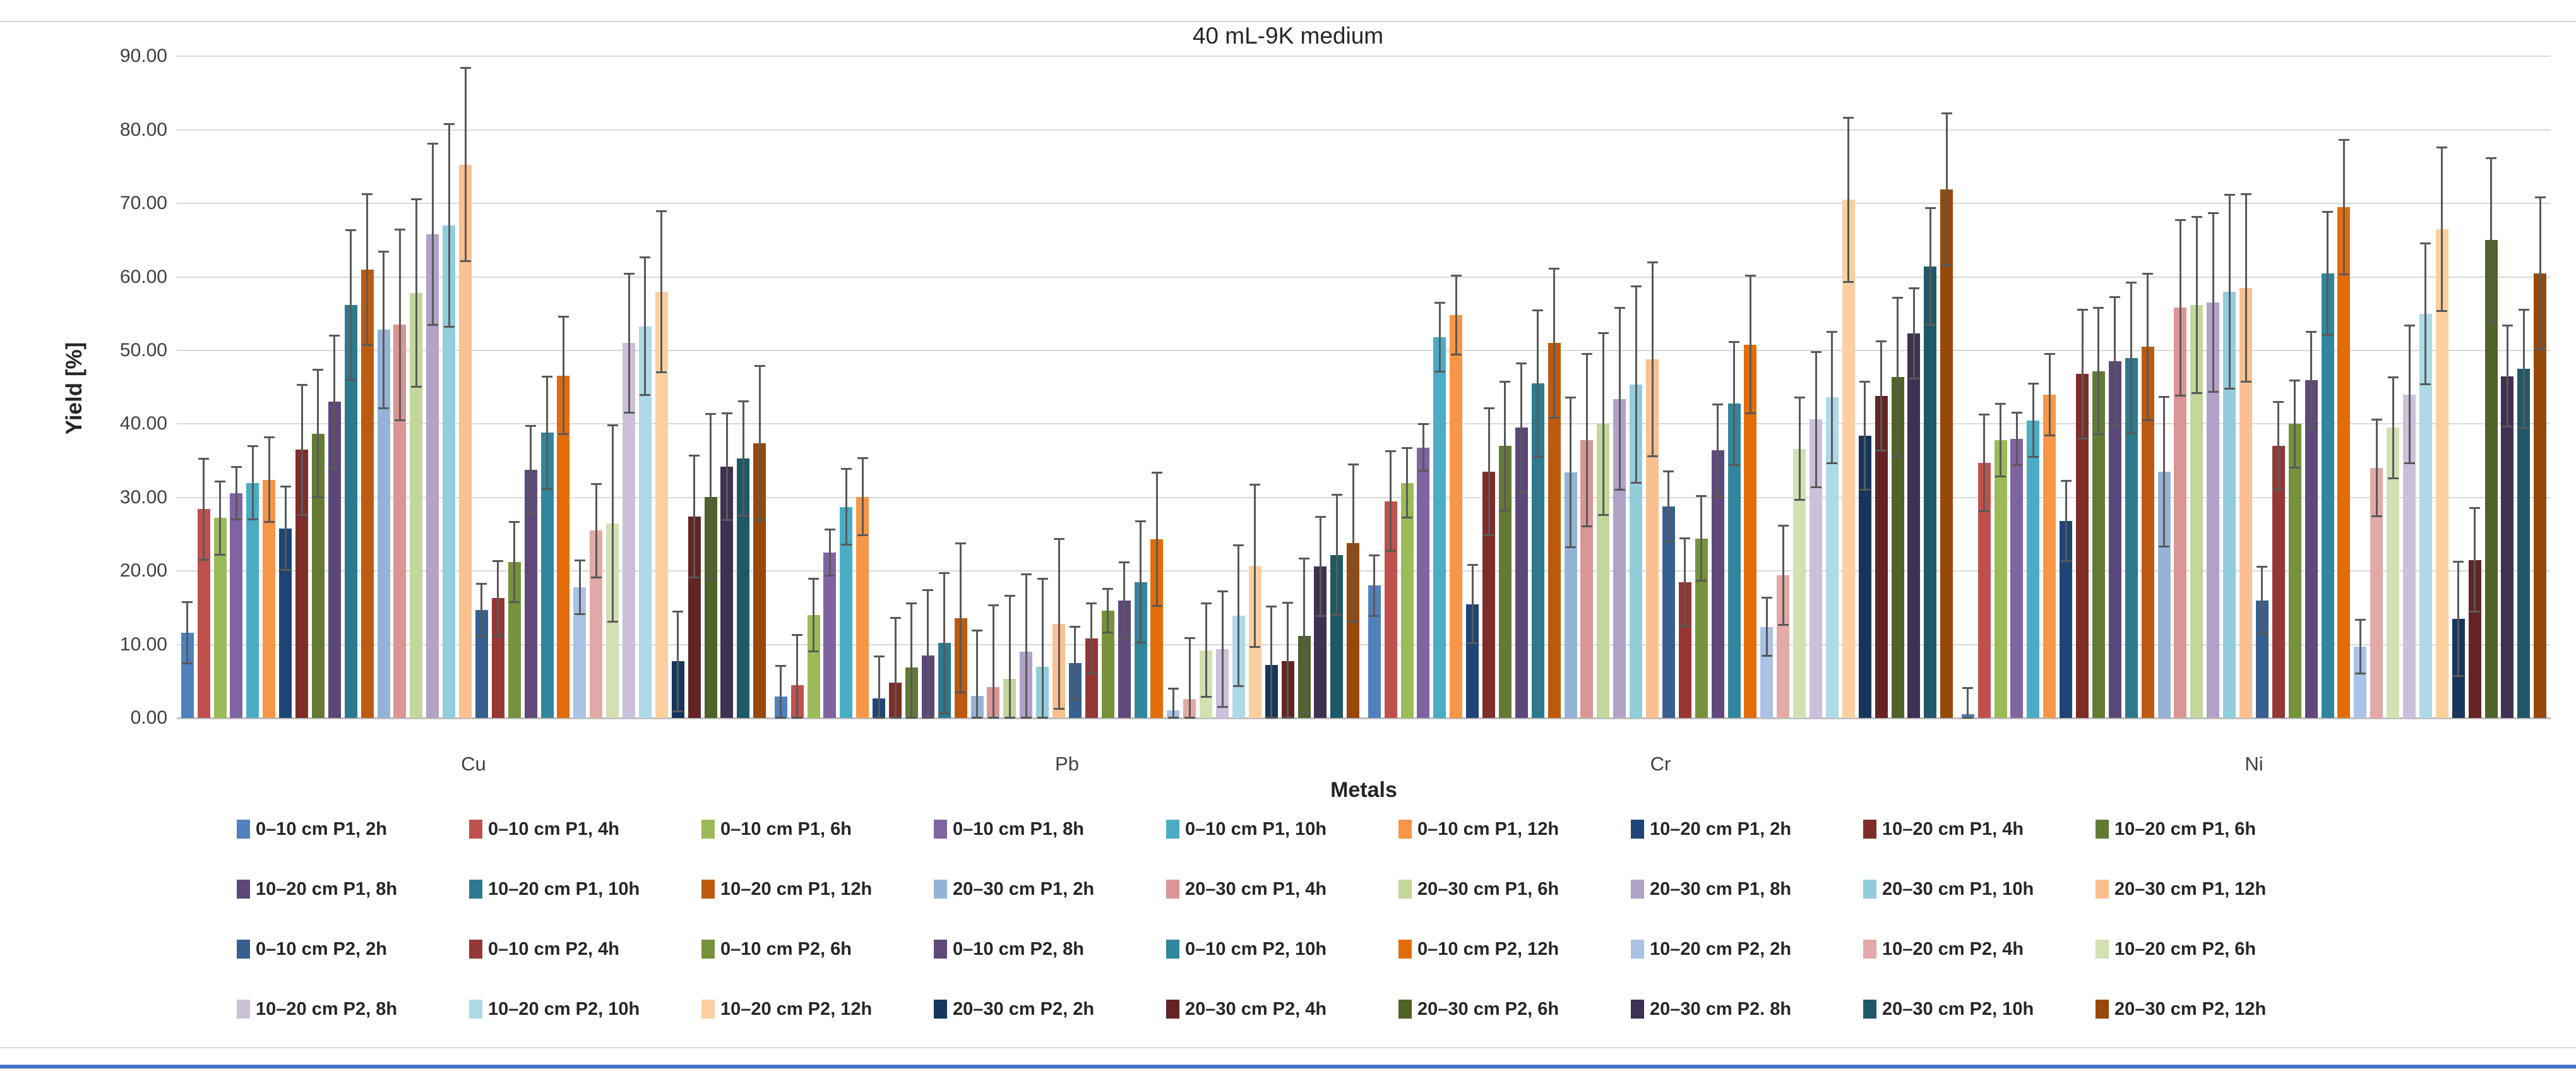 The height and width of the screenshot is (1071, 2576). Describe the element at coordinates (1024, 888) in the screenshot. I see `legend-label: 20–30 cm P1, 2h` at that location.